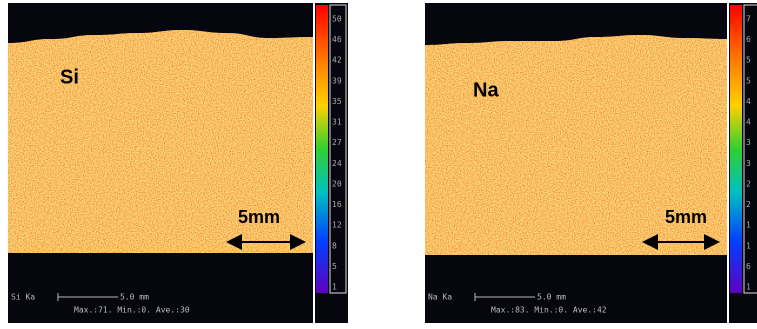 The height and width of the screenshot is (329, 757). Describe the element at coordinates (337, 225) in the screenshot. I see `colorbar-label: 12` at that location.